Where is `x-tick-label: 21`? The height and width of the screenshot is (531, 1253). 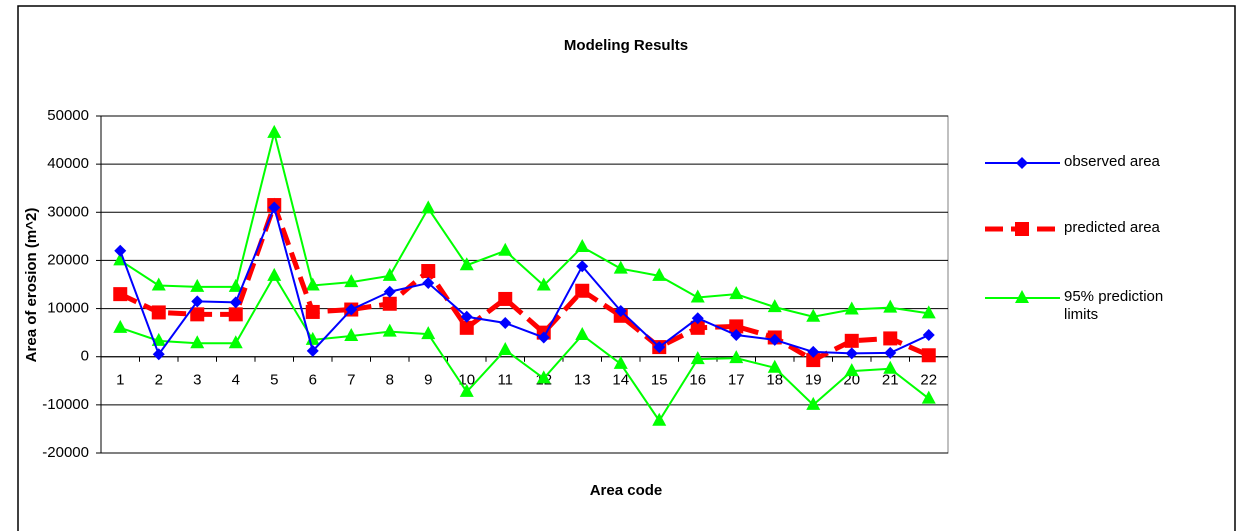 x-tick-label: 21 is located at coordinates (890, 380).